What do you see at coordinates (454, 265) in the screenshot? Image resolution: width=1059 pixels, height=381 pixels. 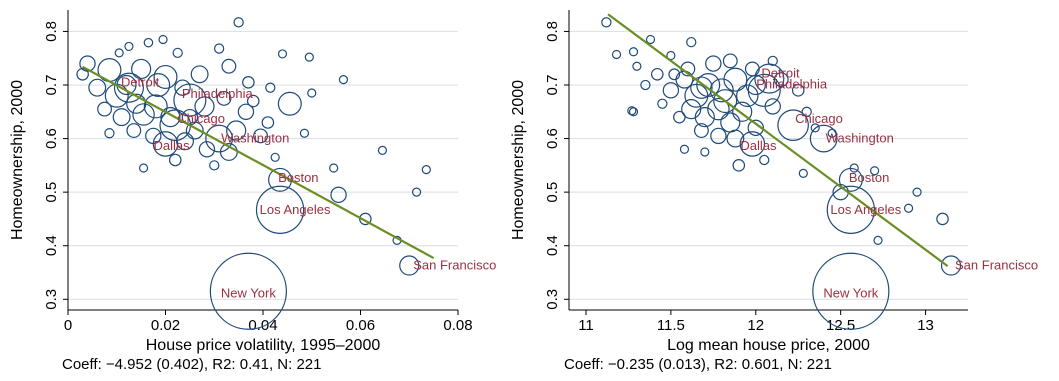 I see `city-label: San Francisco` at bounding box center [454, 265].